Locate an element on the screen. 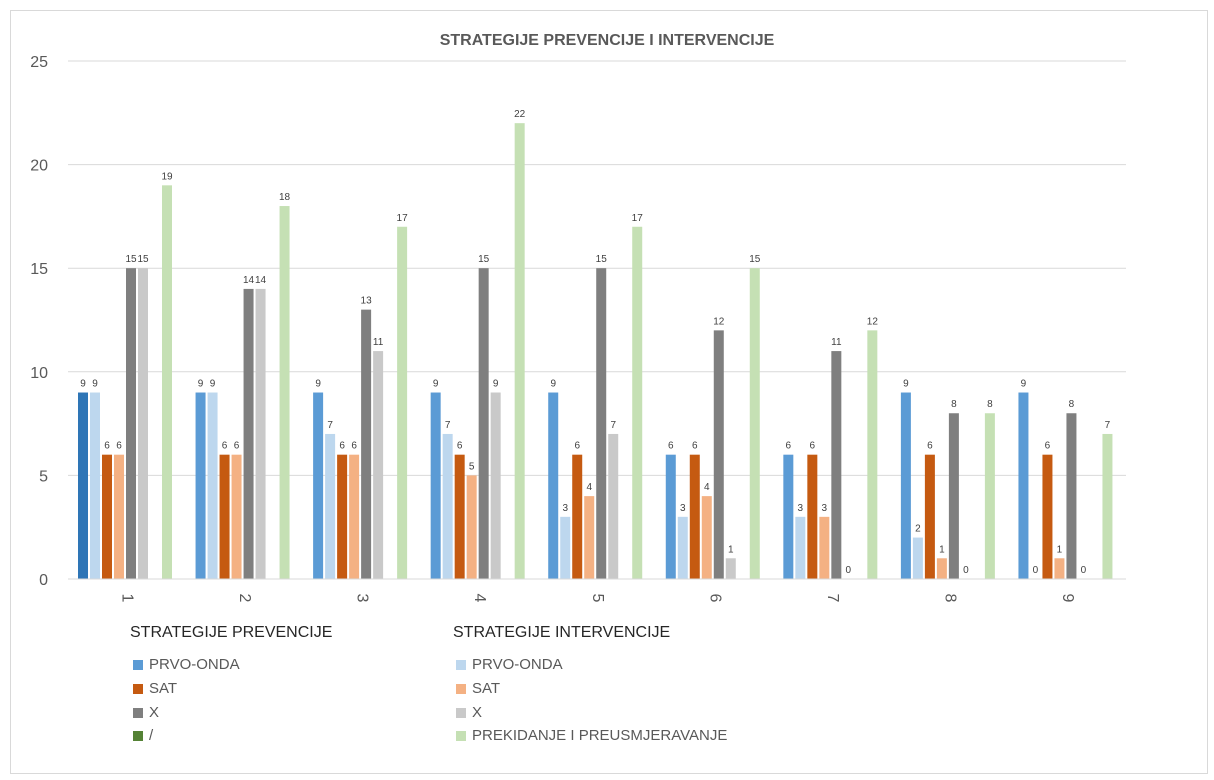 The width and height of the screenshot is (1214, 780). x-tick-label: 7 is located at coordinates (832, 598).